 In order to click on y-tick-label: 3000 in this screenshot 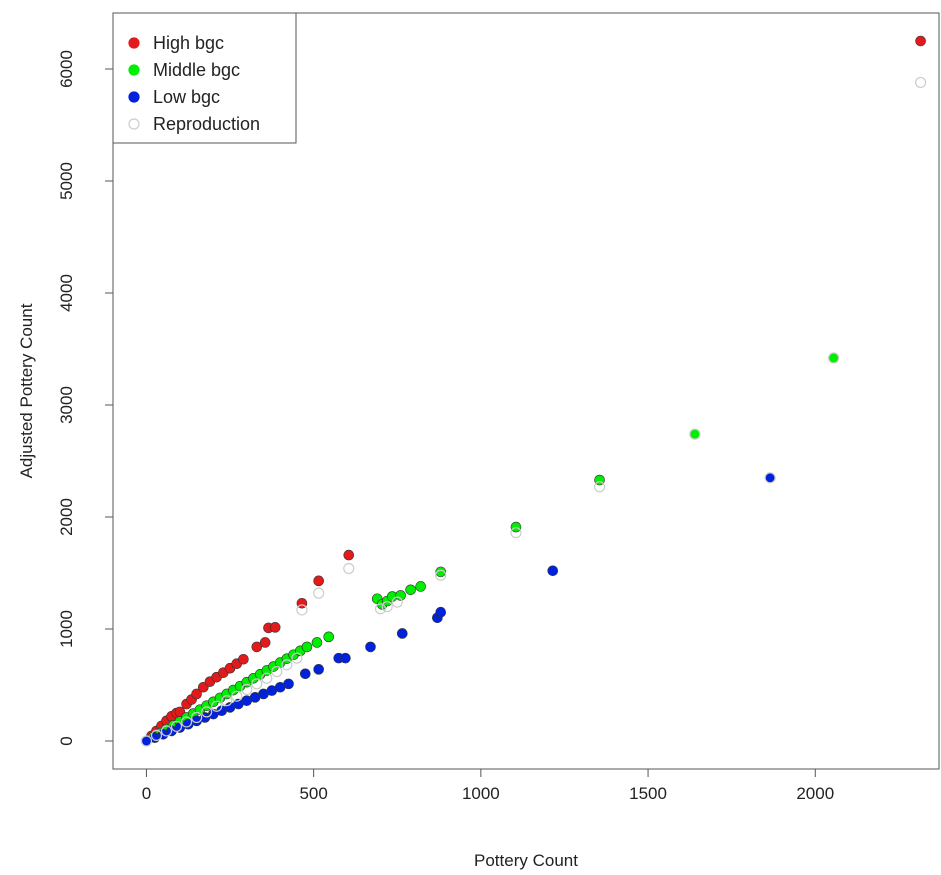, I will do `click(66, 405)`.